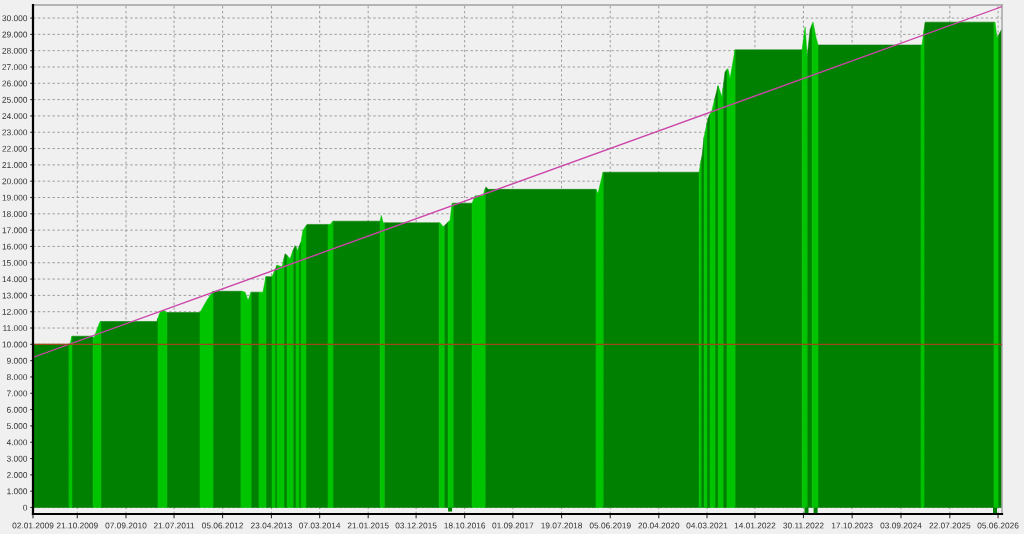  What do you see at coordinates (707, 525) in the screenshot?
I see `x-tick-label: 04.03.2021` at bounding box center [707, 525].